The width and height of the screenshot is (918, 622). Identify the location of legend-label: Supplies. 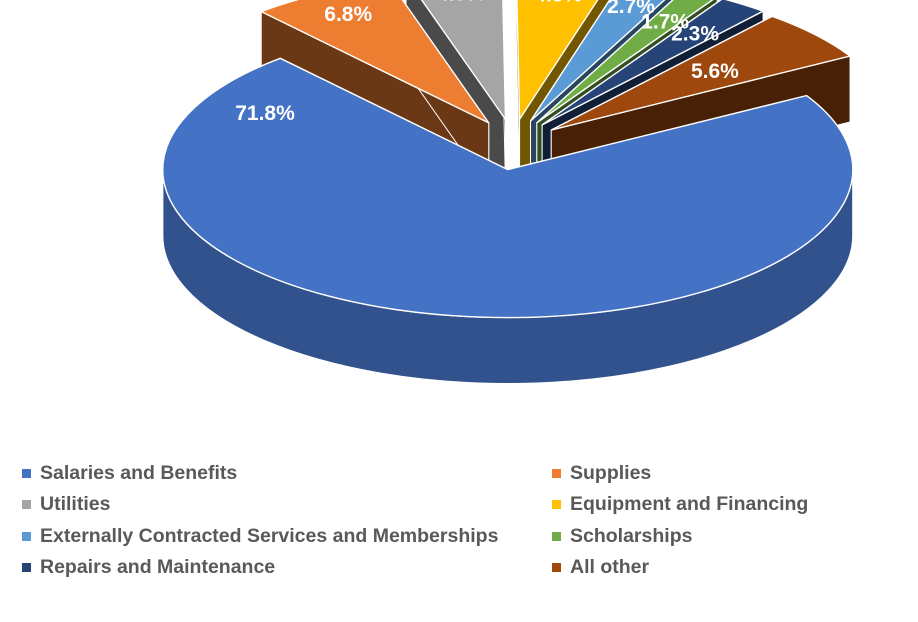
(611, 472).